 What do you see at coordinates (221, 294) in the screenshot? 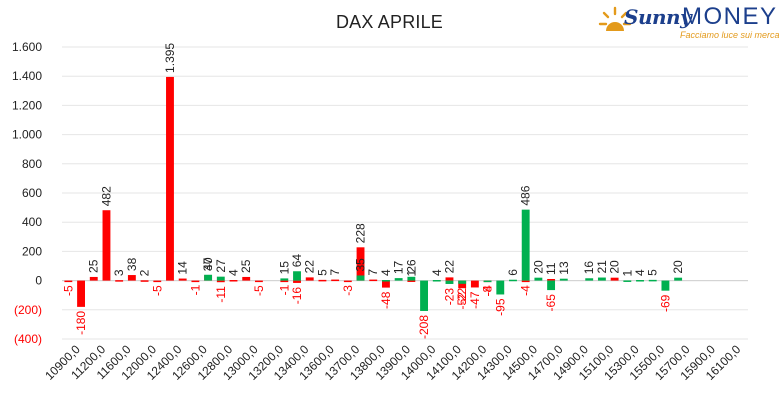
I see `data-label: -11` at bounding box center [221, 294].